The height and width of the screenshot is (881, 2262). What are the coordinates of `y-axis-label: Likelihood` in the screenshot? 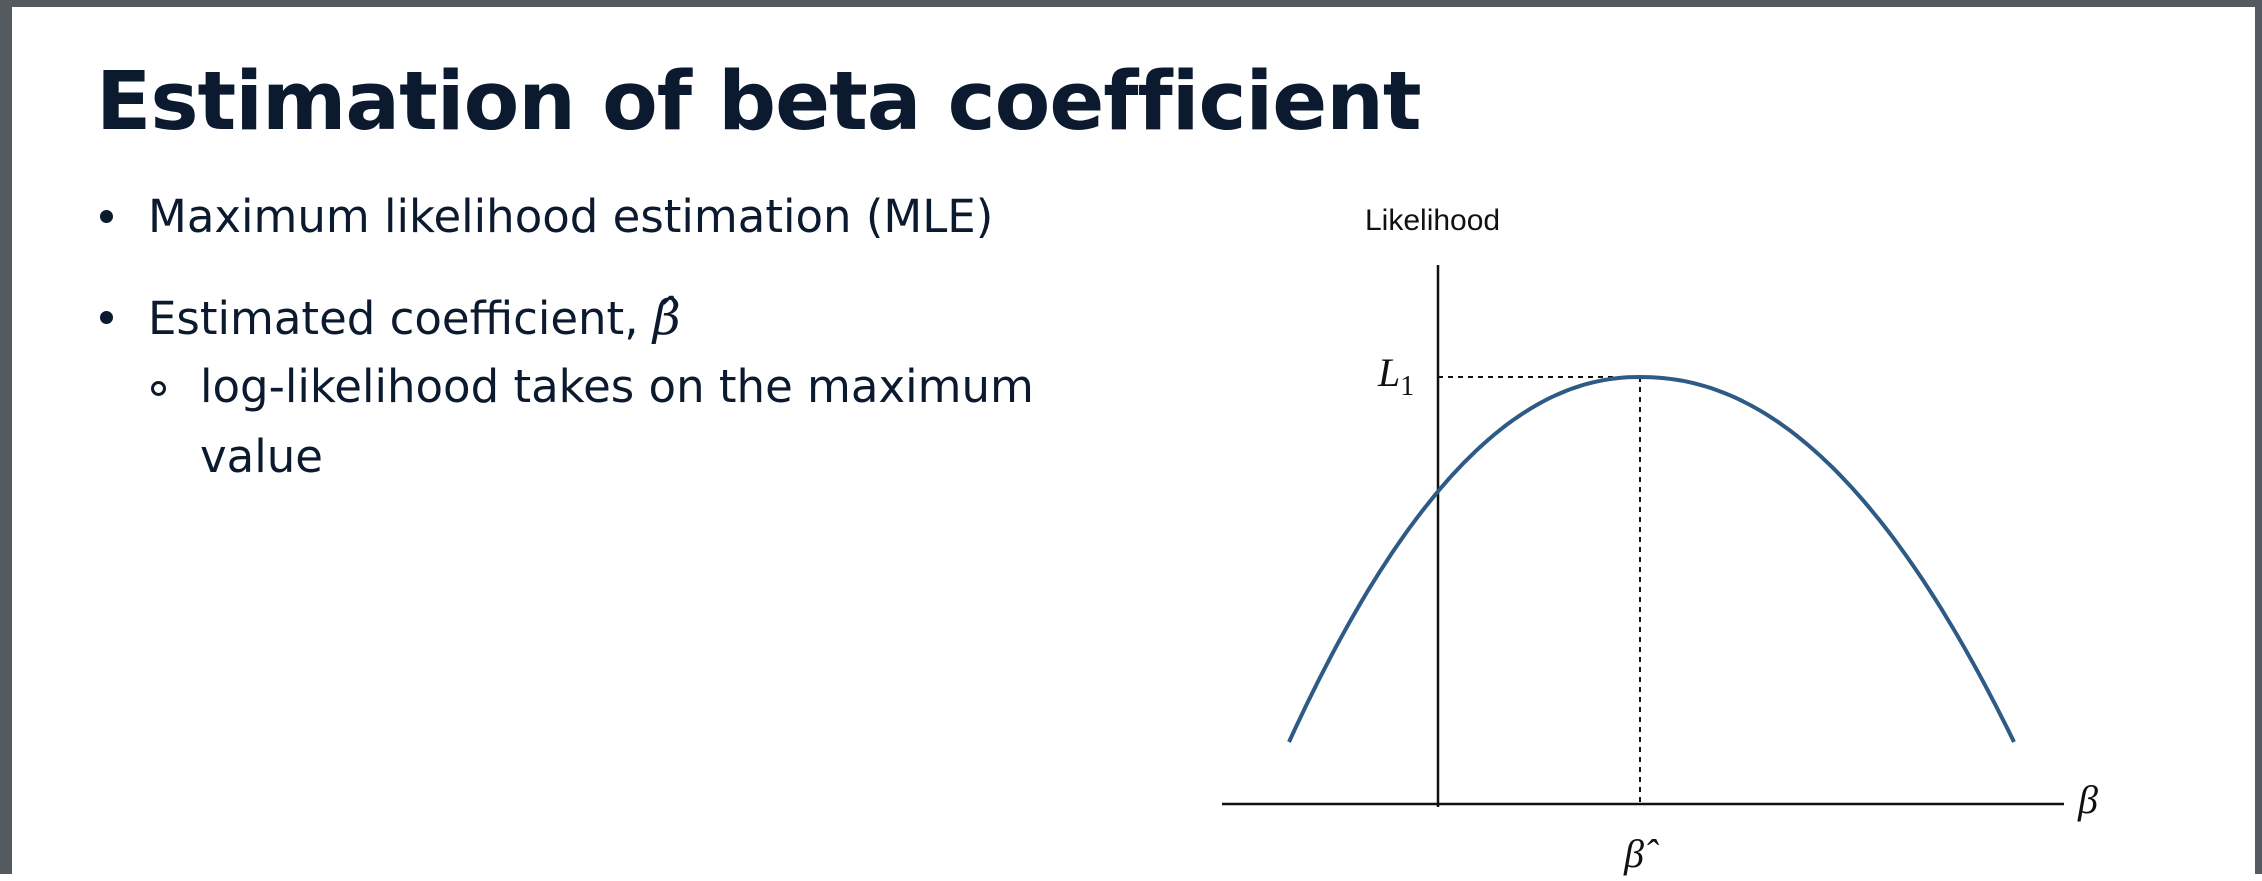 It's located at (1432, 220).